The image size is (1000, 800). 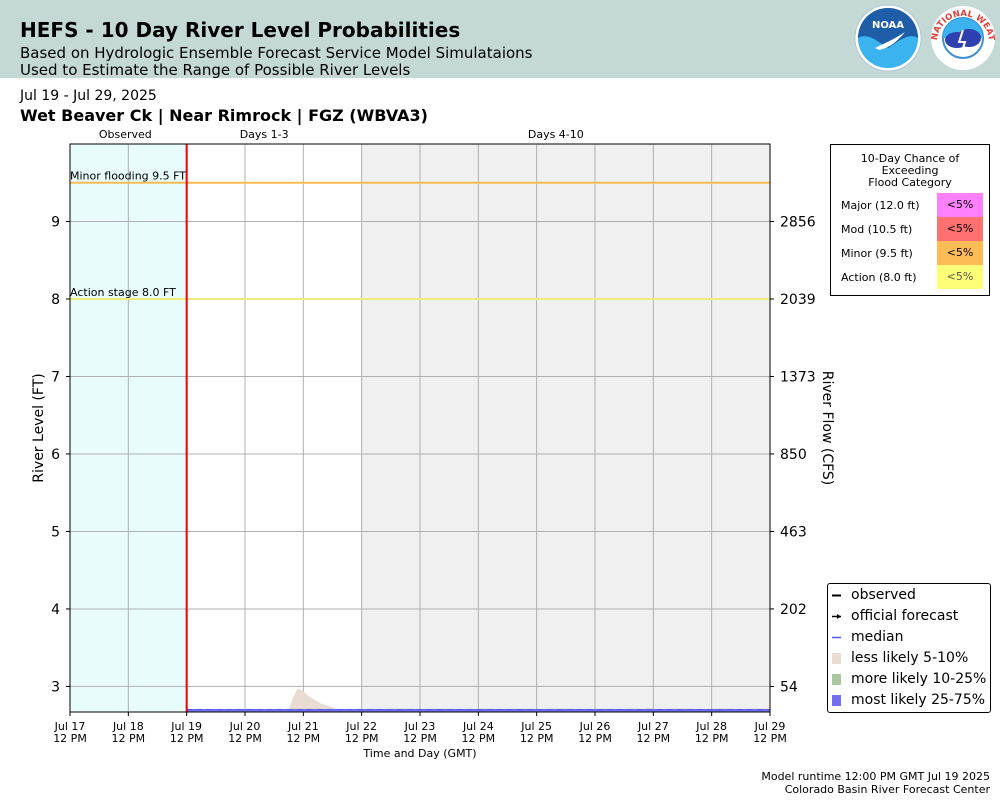 I want to click on legend-item-most-likely: most likely 25-75%, so click(x=910, y=701).